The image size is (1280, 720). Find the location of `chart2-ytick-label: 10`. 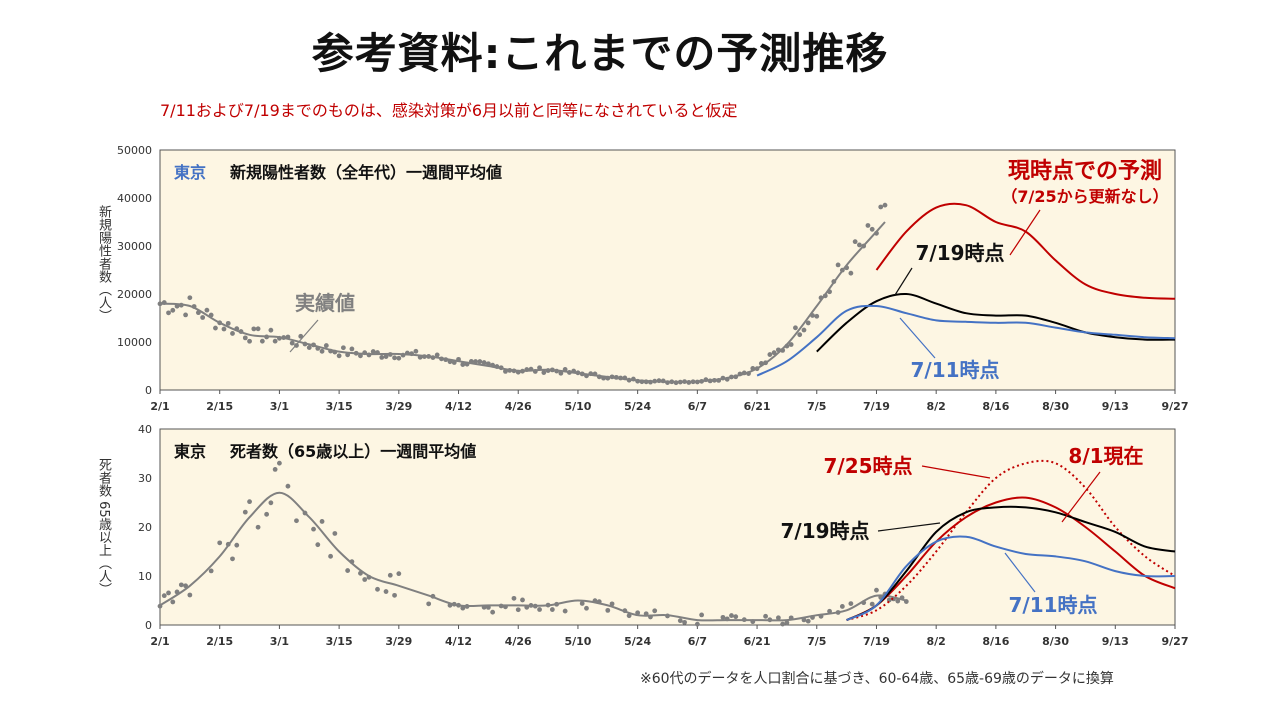

chart2-ytick-label: 10 is located at coordinates (145, 576).